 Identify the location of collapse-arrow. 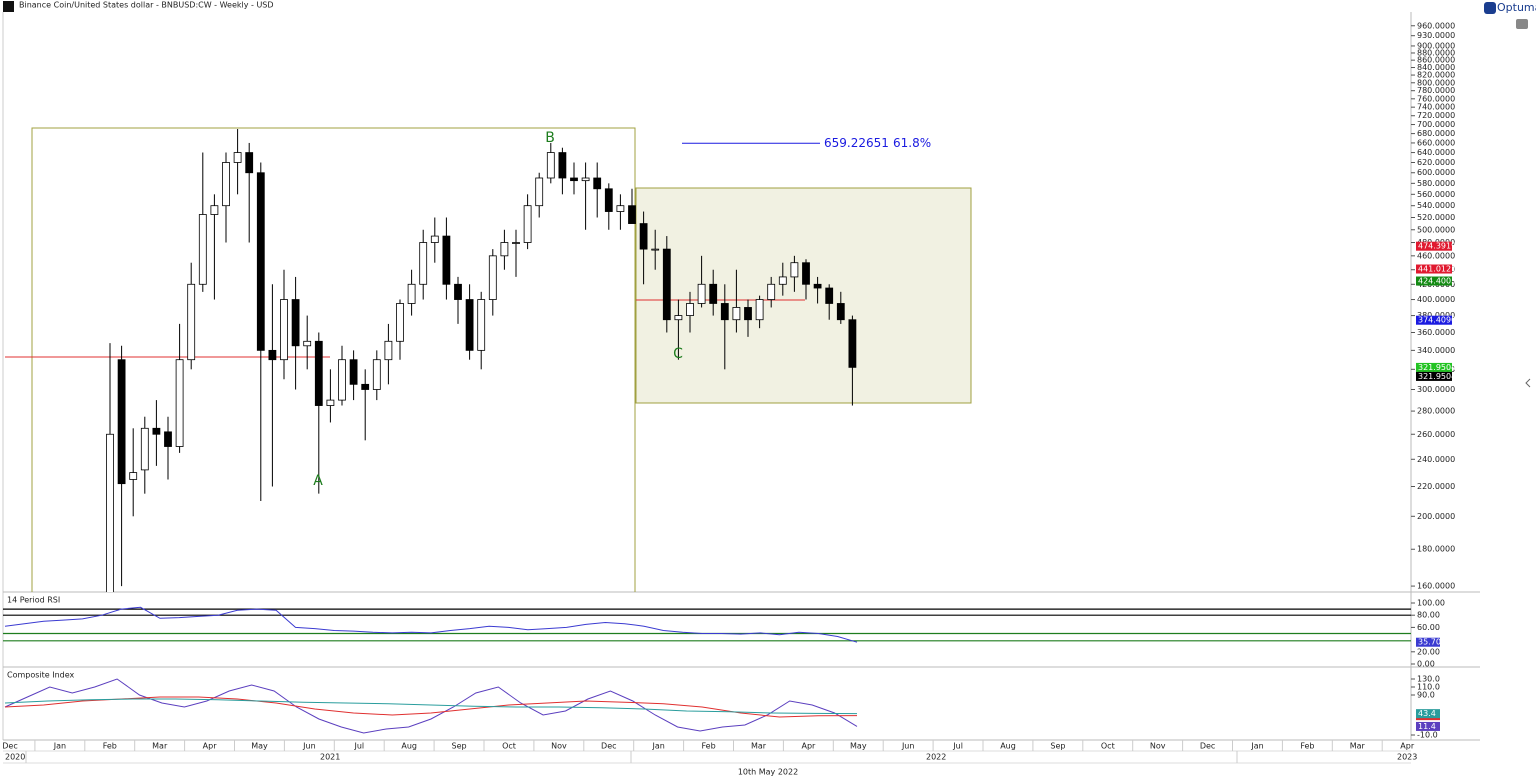
(1528, 383).